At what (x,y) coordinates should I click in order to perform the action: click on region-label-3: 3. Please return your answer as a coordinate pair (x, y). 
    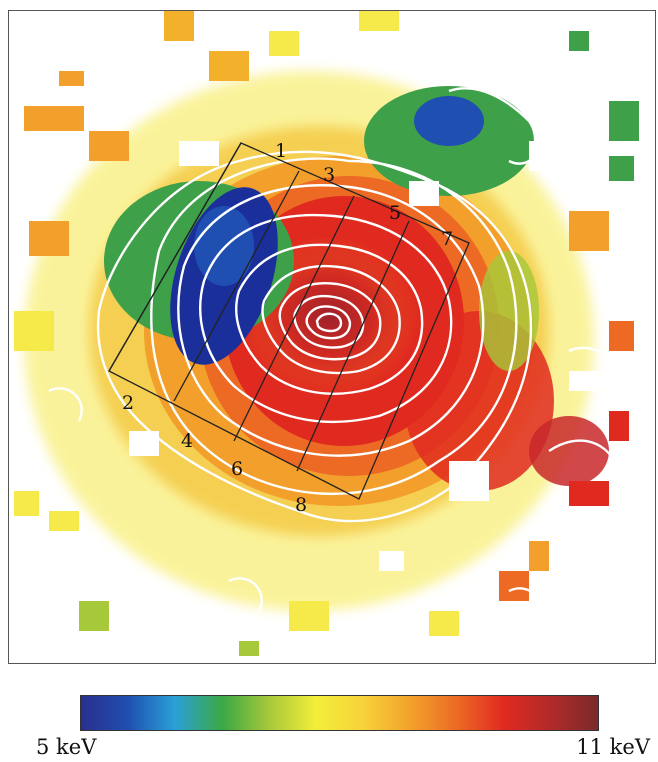
    Looking at the image, I should click on (329, 175).